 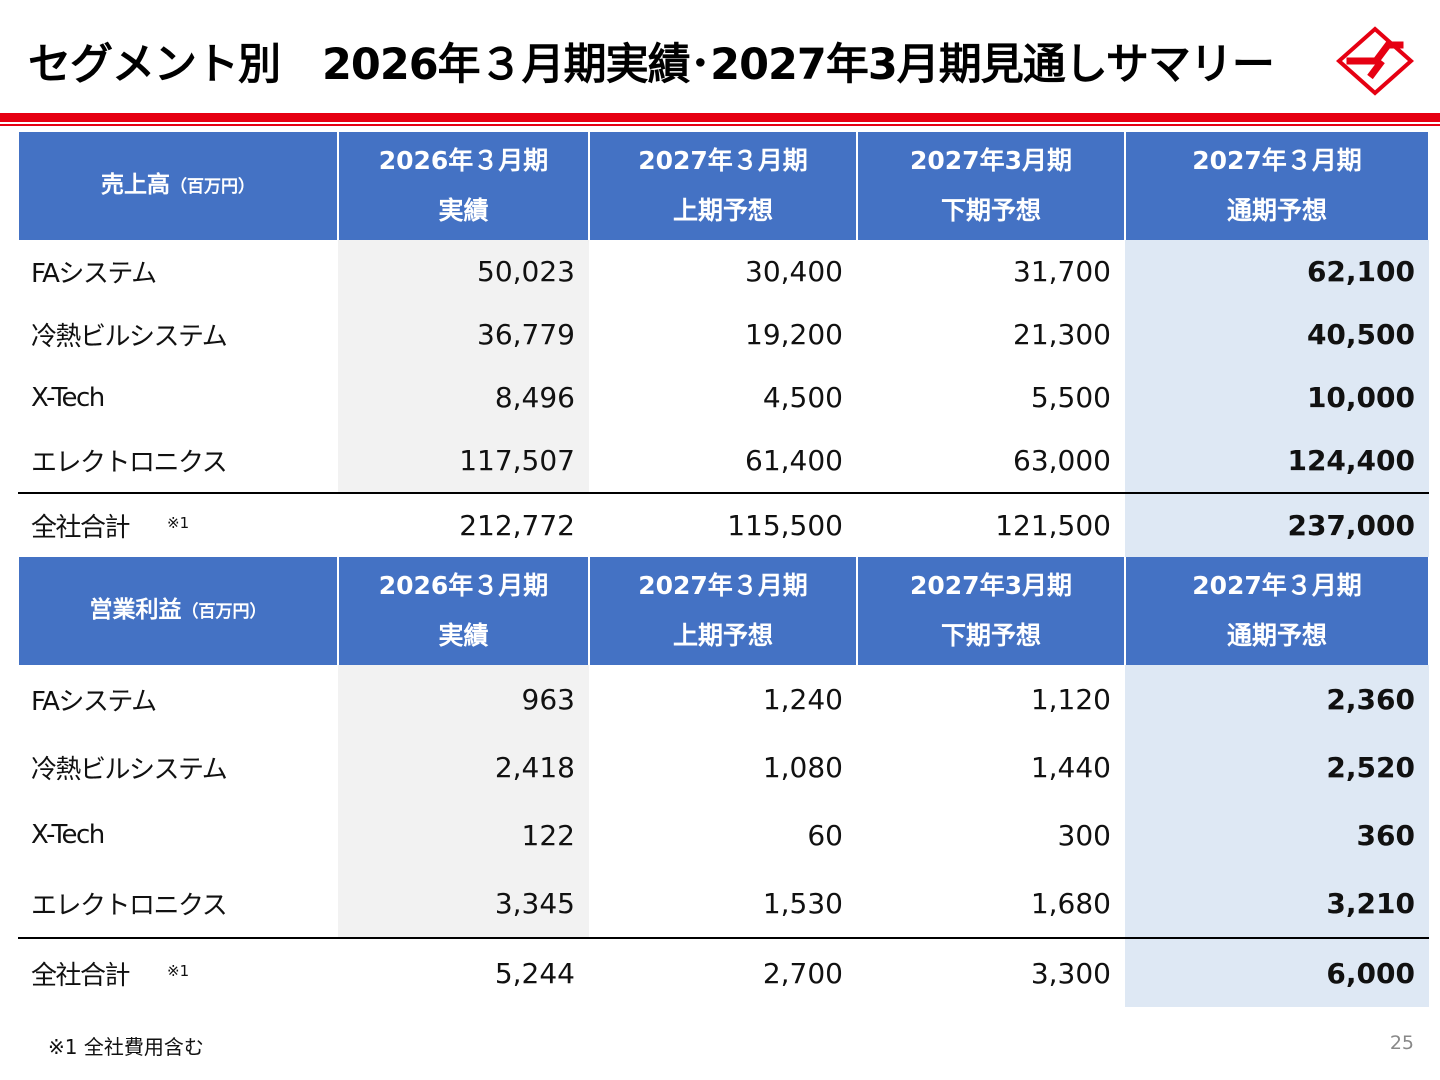 What do you see at coordinates (723, 461) in the screenshot?
I see `table-row: エレクトロニクス 117,507 61,400 63,000 124,400` at bounding box center [723, 461].